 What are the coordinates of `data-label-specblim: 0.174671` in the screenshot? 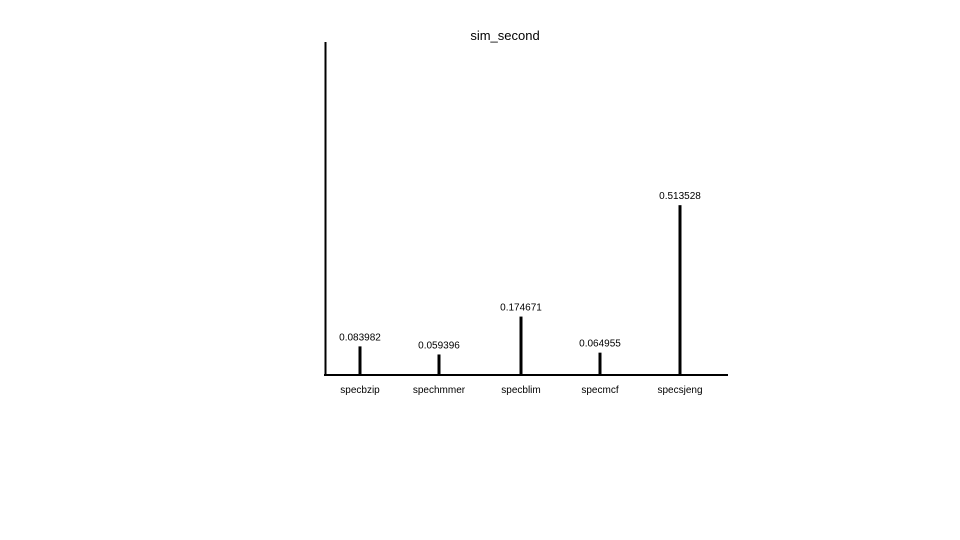 It's located at (521, 308).